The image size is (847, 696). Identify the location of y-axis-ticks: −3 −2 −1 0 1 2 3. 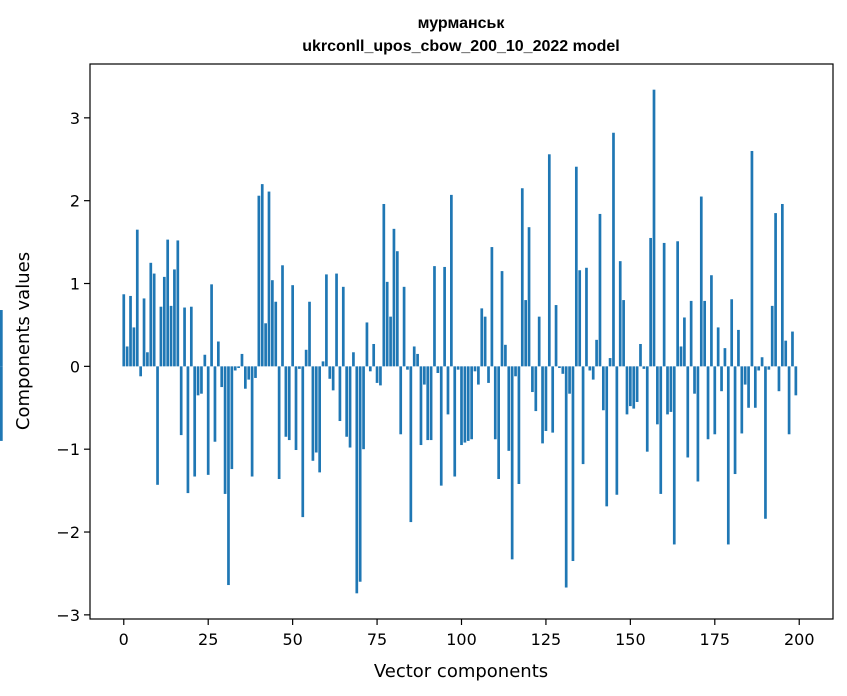
(73, 367).